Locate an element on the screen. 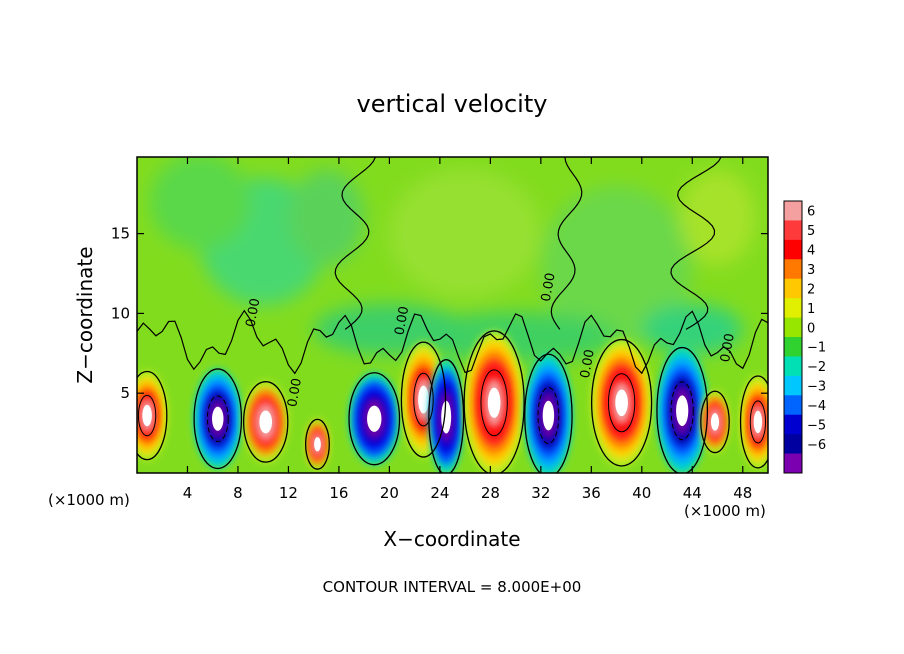  x-tick-label: 28 is located at coordinates (490, 493).